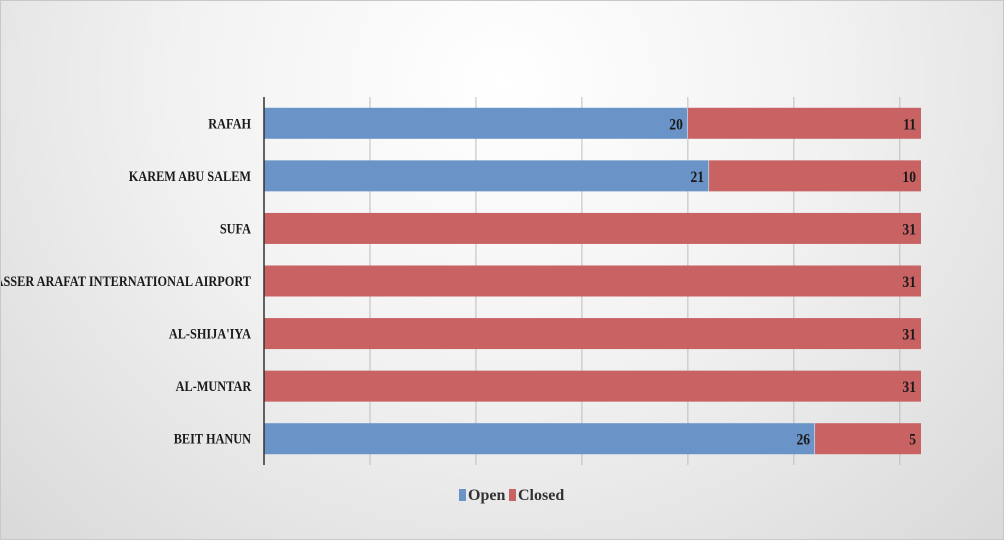  What do you see at coordinates (909, 177) in the screenshot?
I see `data-label: 10` at bounding box center [909, 177].